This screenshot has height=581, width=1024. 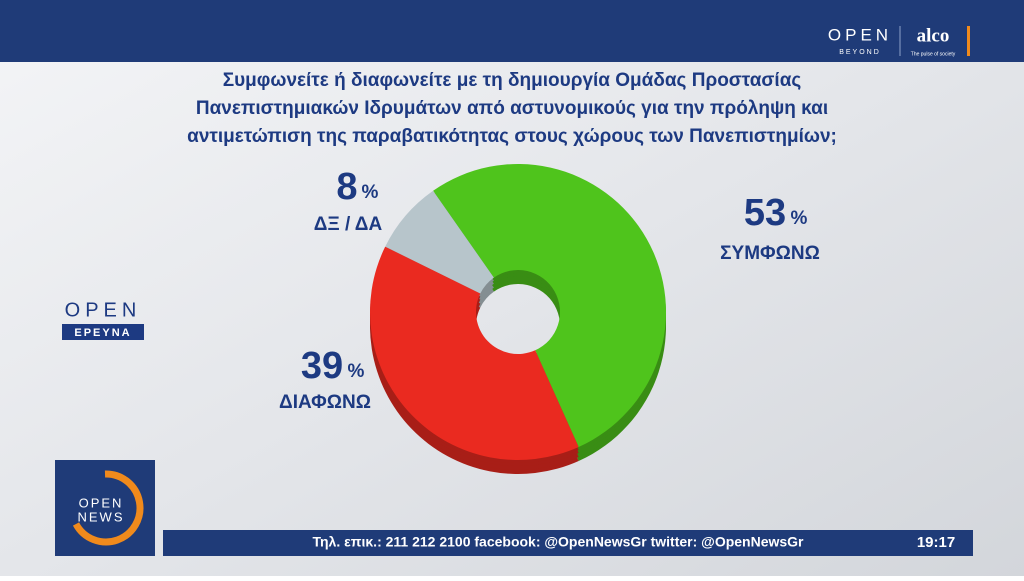 I want to click on ticker-bar, so click(x=568, y=543).